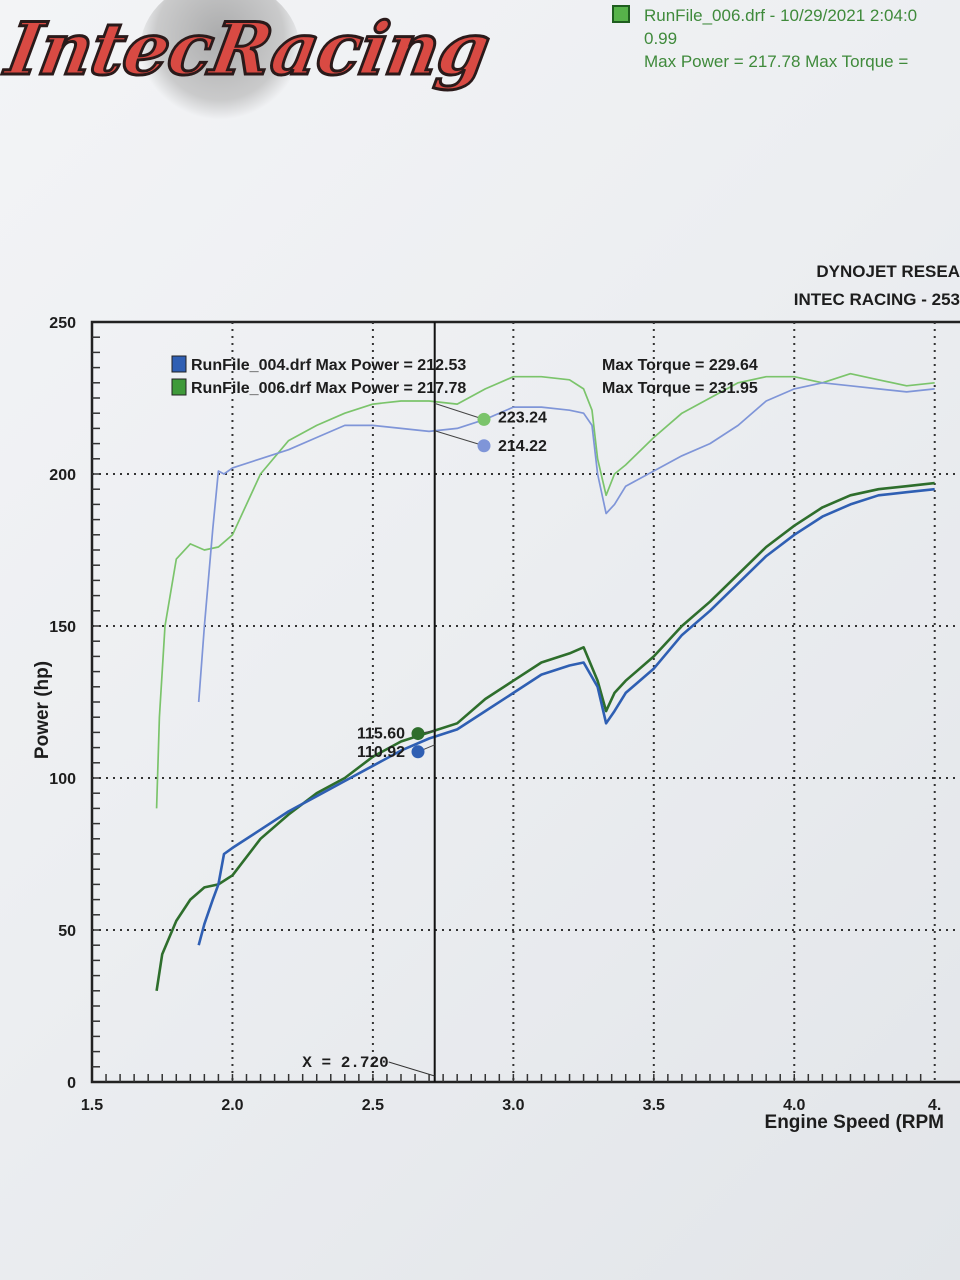 The height and width of the screenshot is (1280, 960). What do you see at coordinates (71, 1083) in the screenshot?
I see `y-tick-label: 0` at bounding box center [71, 1083].